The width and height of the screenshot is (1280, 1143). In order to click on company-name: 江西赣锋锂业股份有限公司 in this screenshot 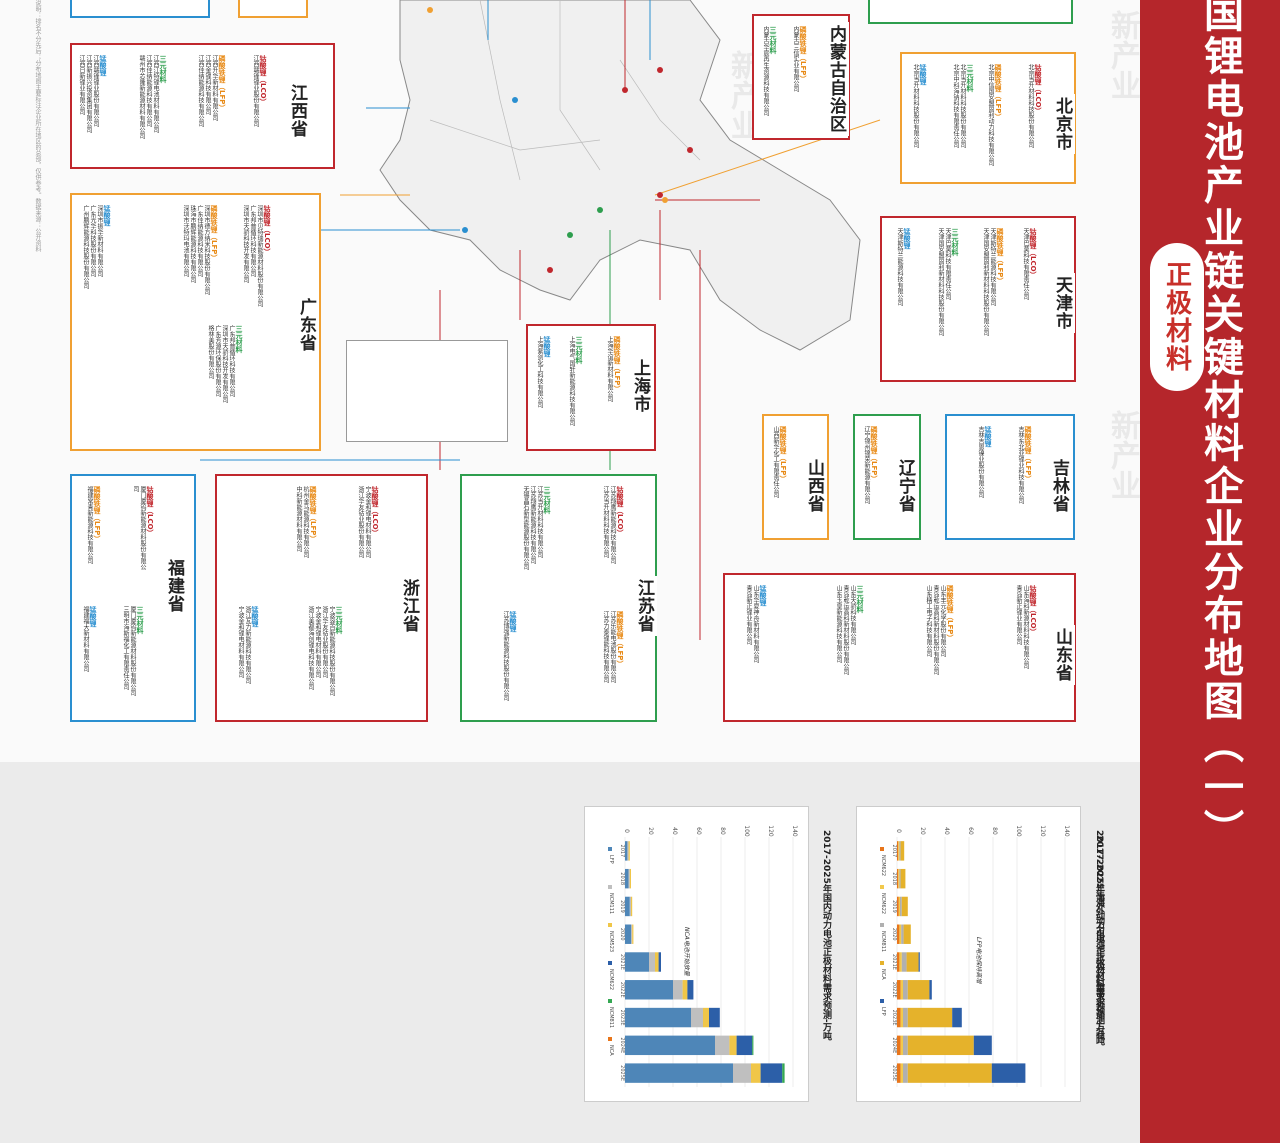, I will do `click(95, 91)`.